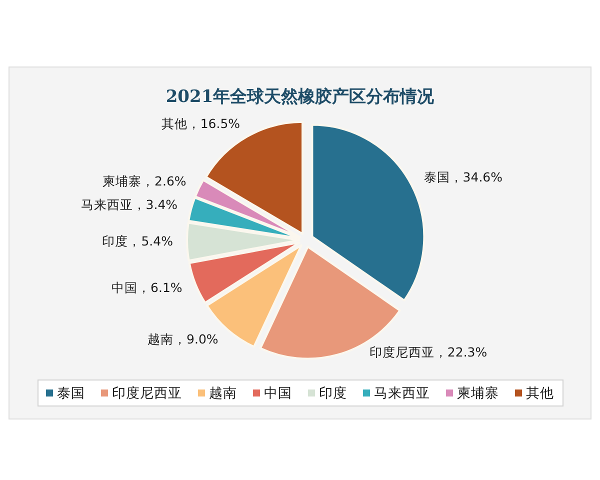  What do you see at coordinates (147, 288) in the screenshot?
I see `category-label: 中国，6.1%` at bounding box center [147, 288].